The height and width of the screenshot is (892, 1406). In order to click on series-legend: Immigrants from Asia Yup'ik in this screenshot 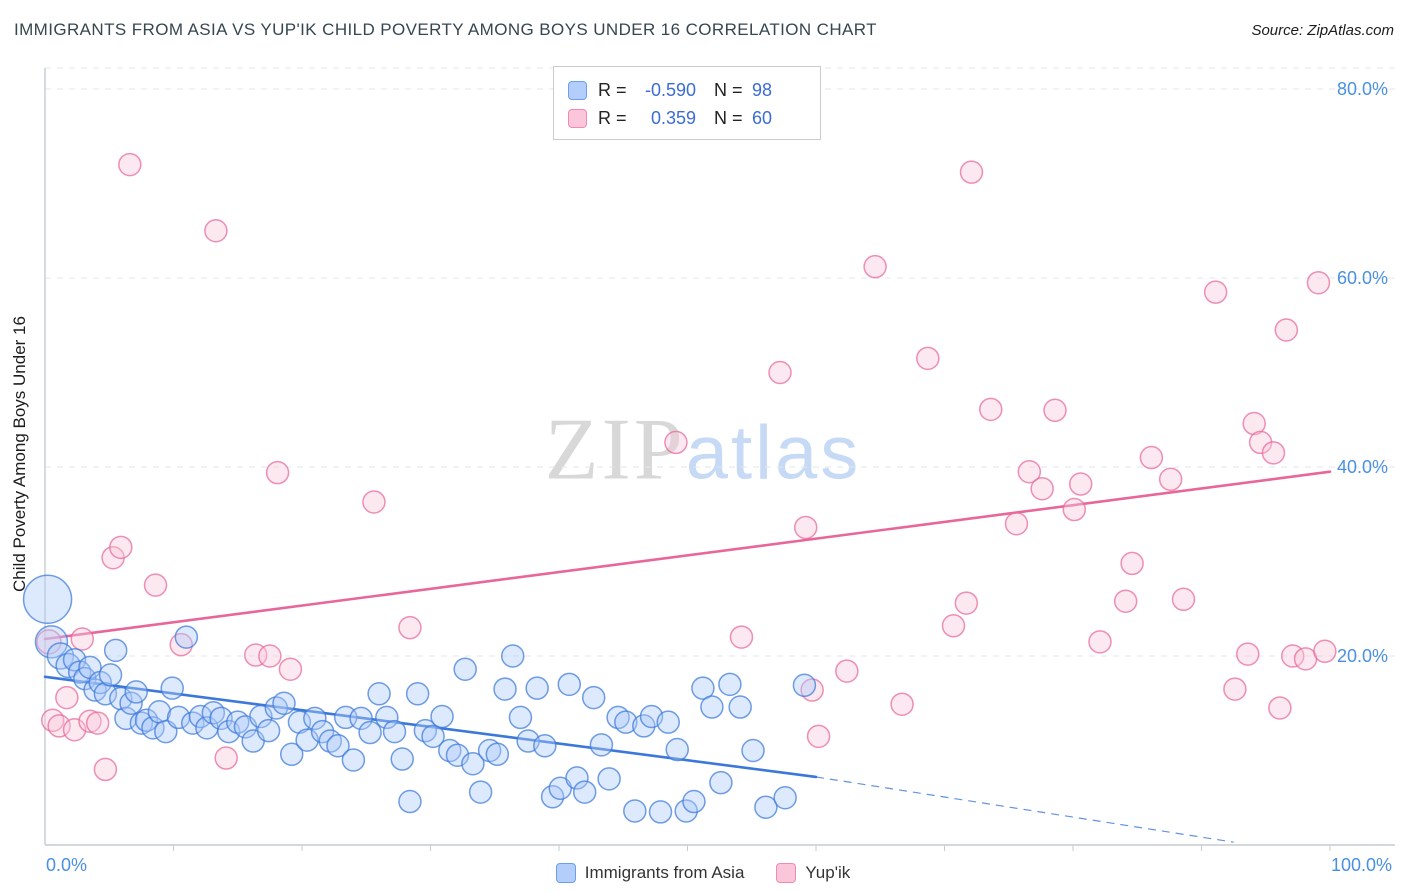, I will do `click(703, 873)`.